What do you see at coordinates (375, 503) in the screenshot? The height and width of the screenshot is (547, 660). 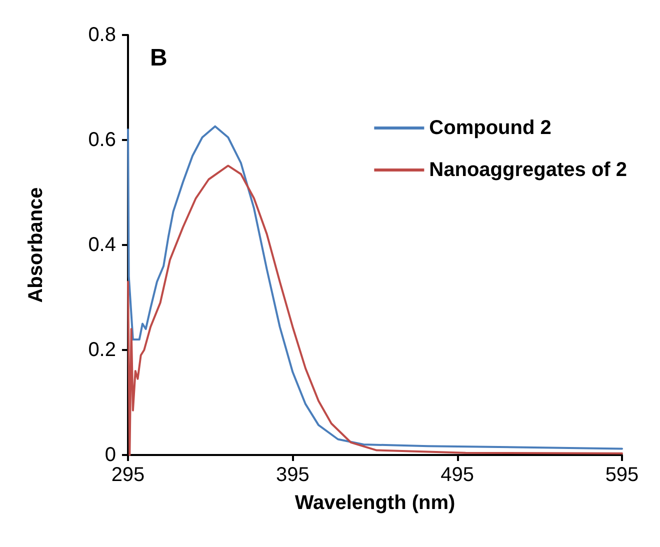 I see `x-axis-title: Wavelength (nm)` at bounding box center [375, 503].